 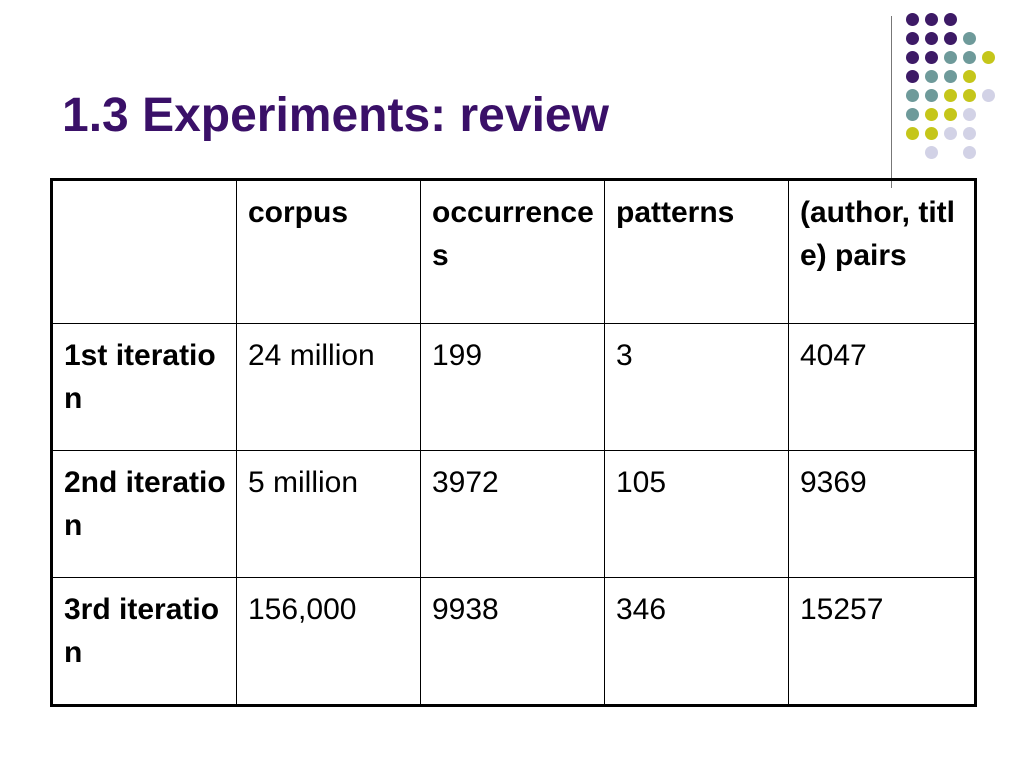 I want to click on cell-patterns: 346, so click(x=696, y=641).